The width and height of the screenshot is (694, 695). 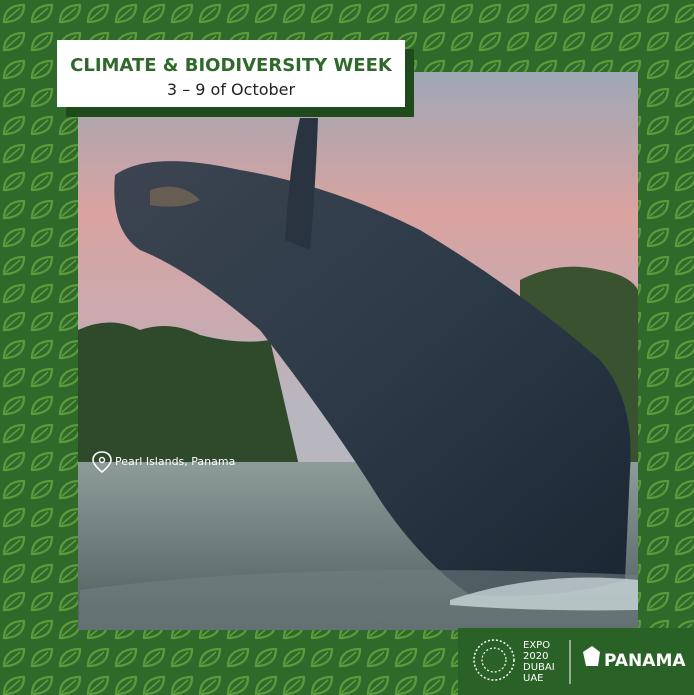 I want to click on expo-logo, so click(x=494, y=660).